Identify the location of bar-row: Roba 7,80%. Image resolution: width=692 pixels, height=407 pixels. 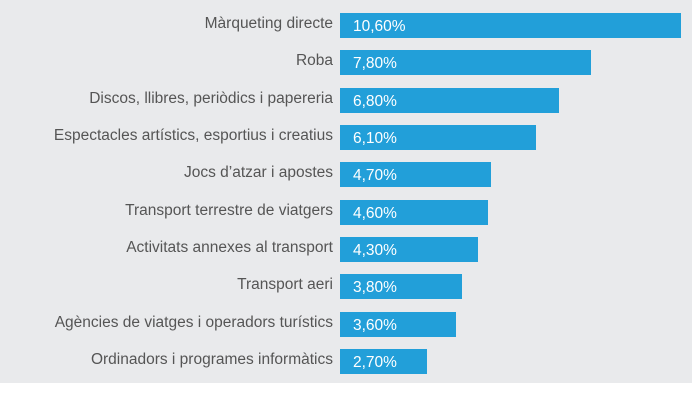
(346, 63).